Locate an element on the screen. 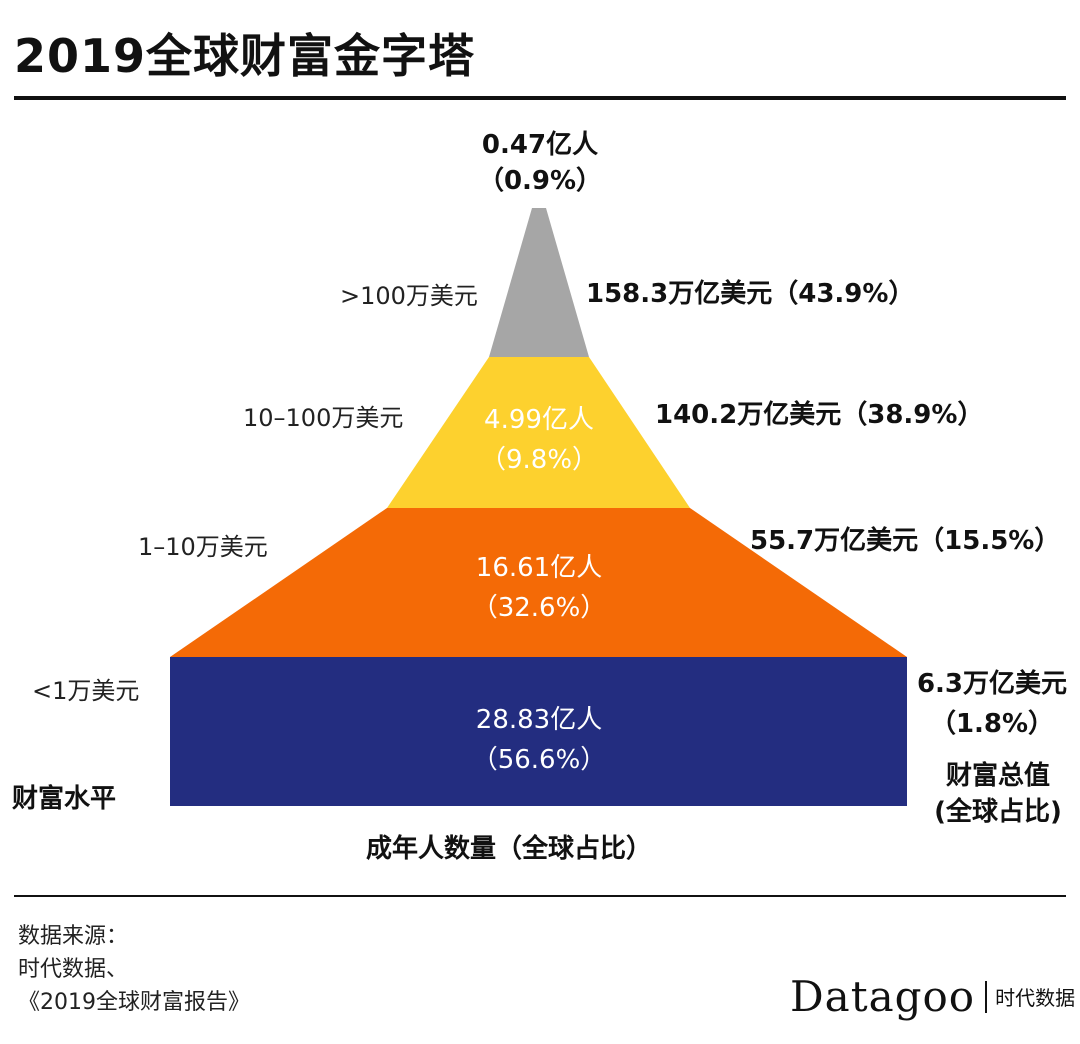 This screenshot has height=1044, width=1080. tier-base-adults: 28.83亿人 （56.6%） is located at coordinates (539, 740).